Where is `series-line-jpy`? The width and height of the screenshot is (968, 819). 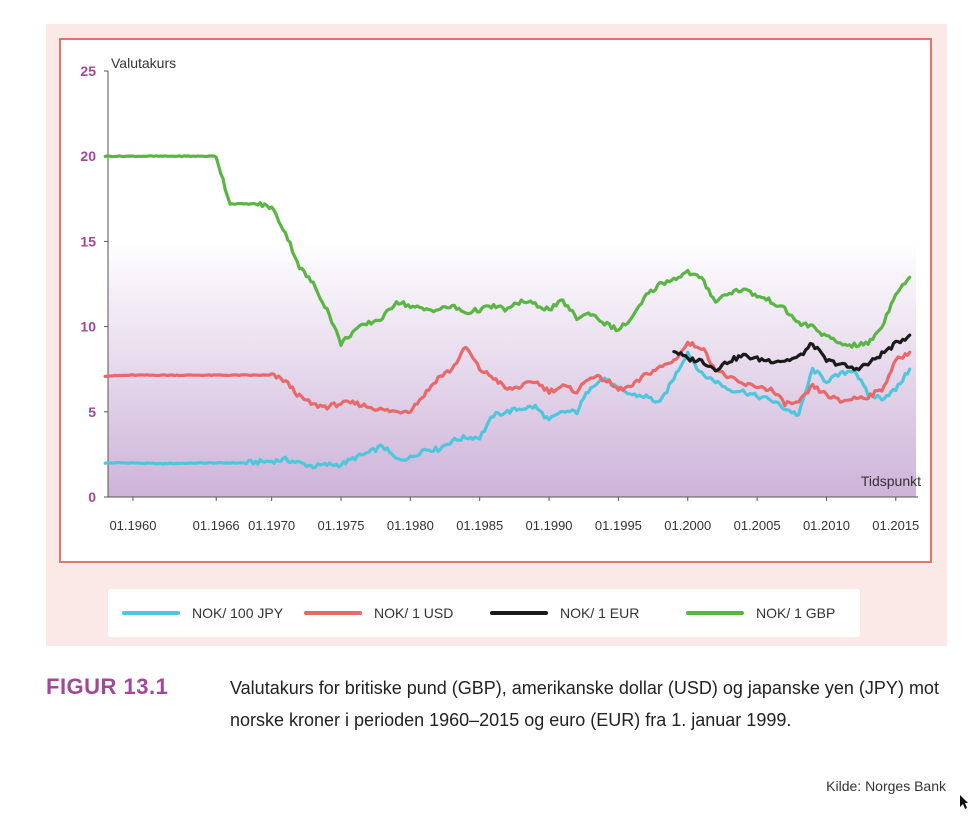
series-line-jpy is located at coordinates (507, 410).